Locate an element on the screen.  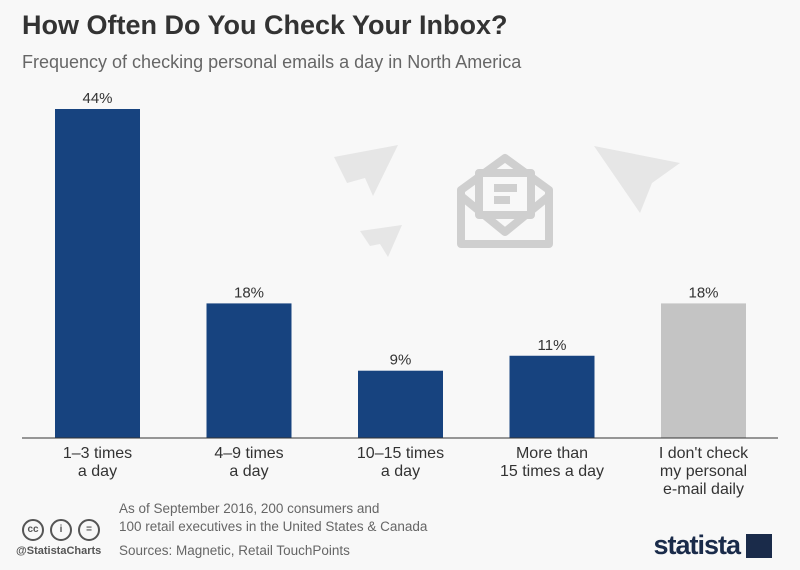
data-label: 44% is located at coordinates (97, 98).